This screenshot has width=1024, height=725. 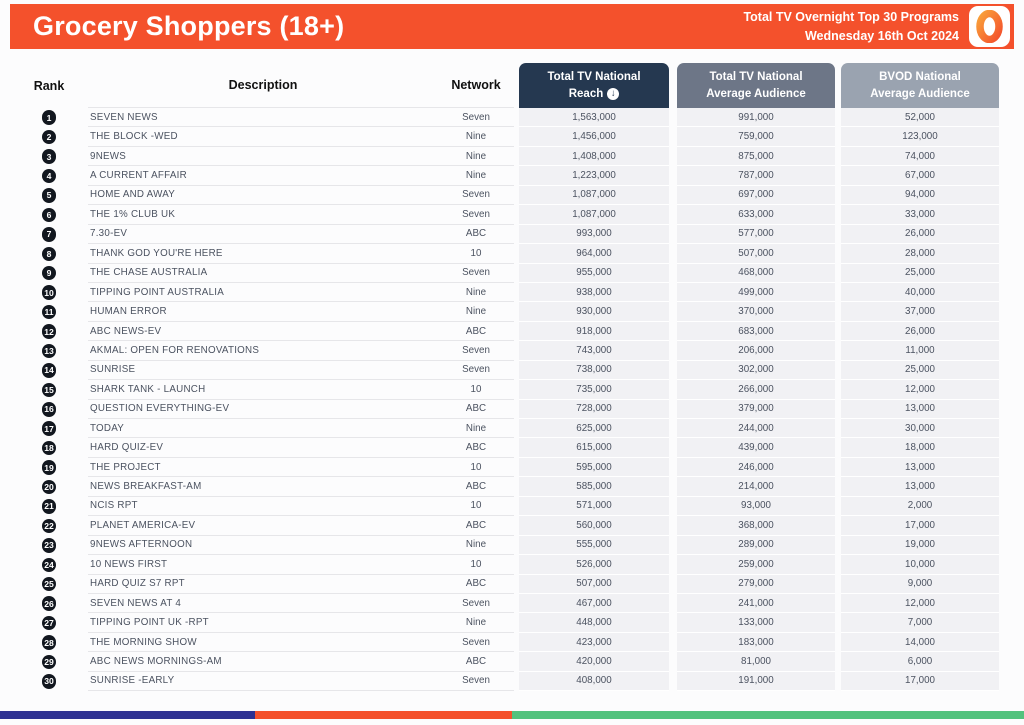 What do you see at coordinates (49, 622) in the screenshot?
I see `rank-cell: 27` at bounding box center [49, 622].